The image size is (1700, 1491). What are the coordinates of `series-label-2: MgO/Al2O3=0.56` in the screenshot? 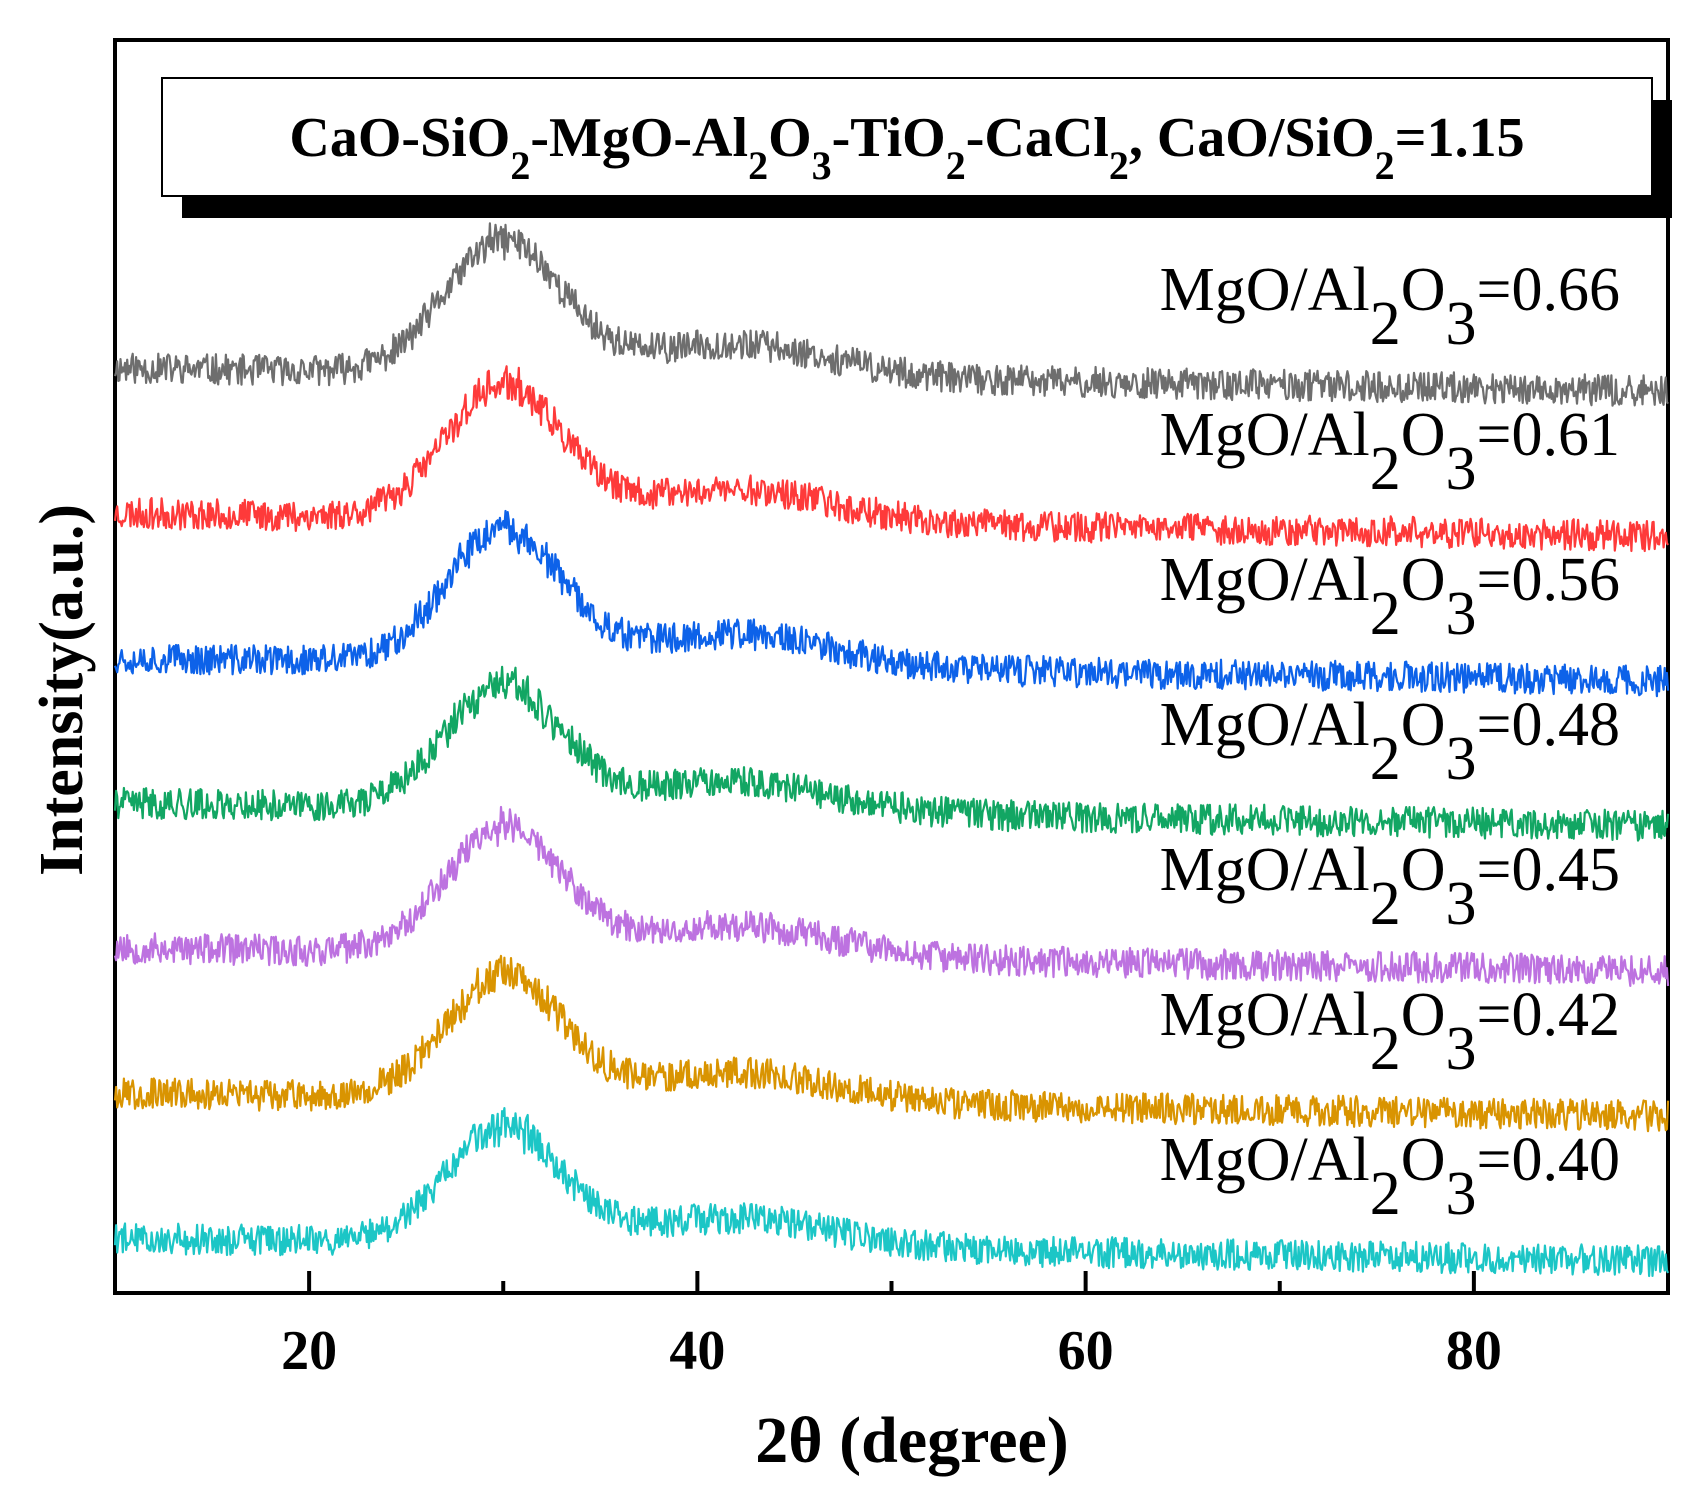 It's located at (1390, 597).